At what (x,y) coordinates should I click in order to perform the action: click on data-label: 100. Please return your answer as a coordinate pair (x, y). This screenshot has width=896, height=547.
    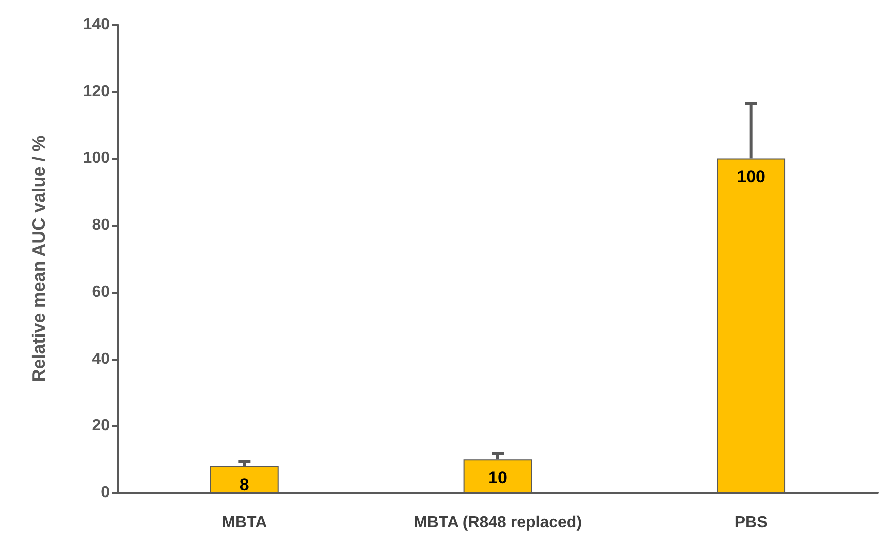
    Looking at the image, I should click on (751, 177).